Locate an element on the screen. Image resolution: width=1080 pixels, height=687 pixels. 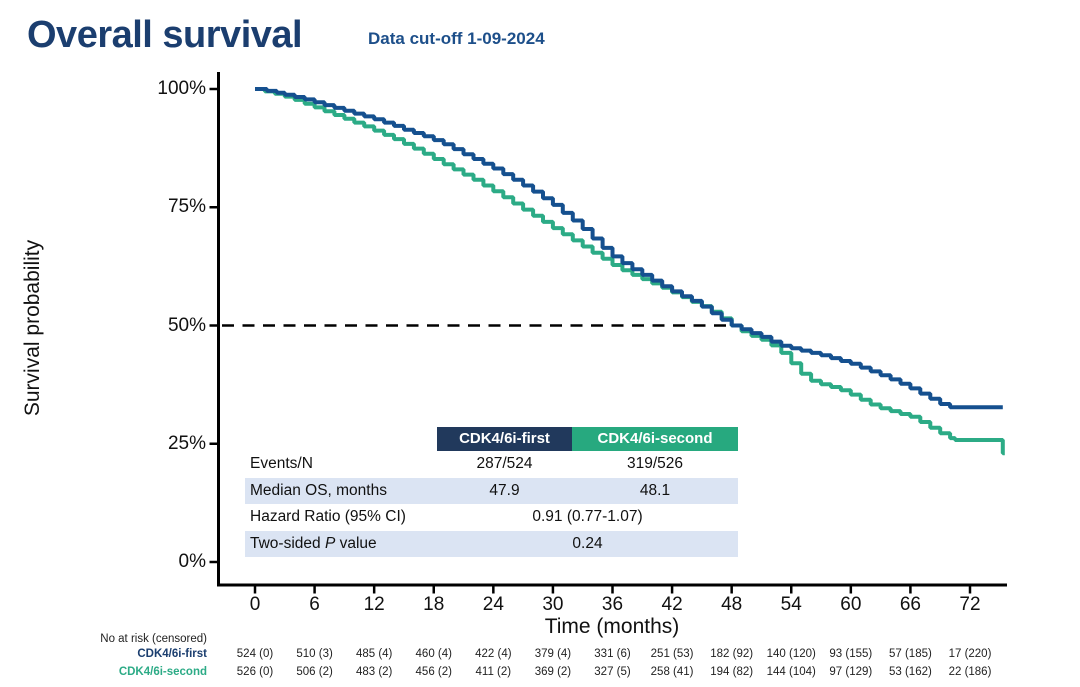
stats-row-hazard: Hazard Ratio (95% CI) 0.91 (0.77-1.07) is located at coordinates (491, 517).